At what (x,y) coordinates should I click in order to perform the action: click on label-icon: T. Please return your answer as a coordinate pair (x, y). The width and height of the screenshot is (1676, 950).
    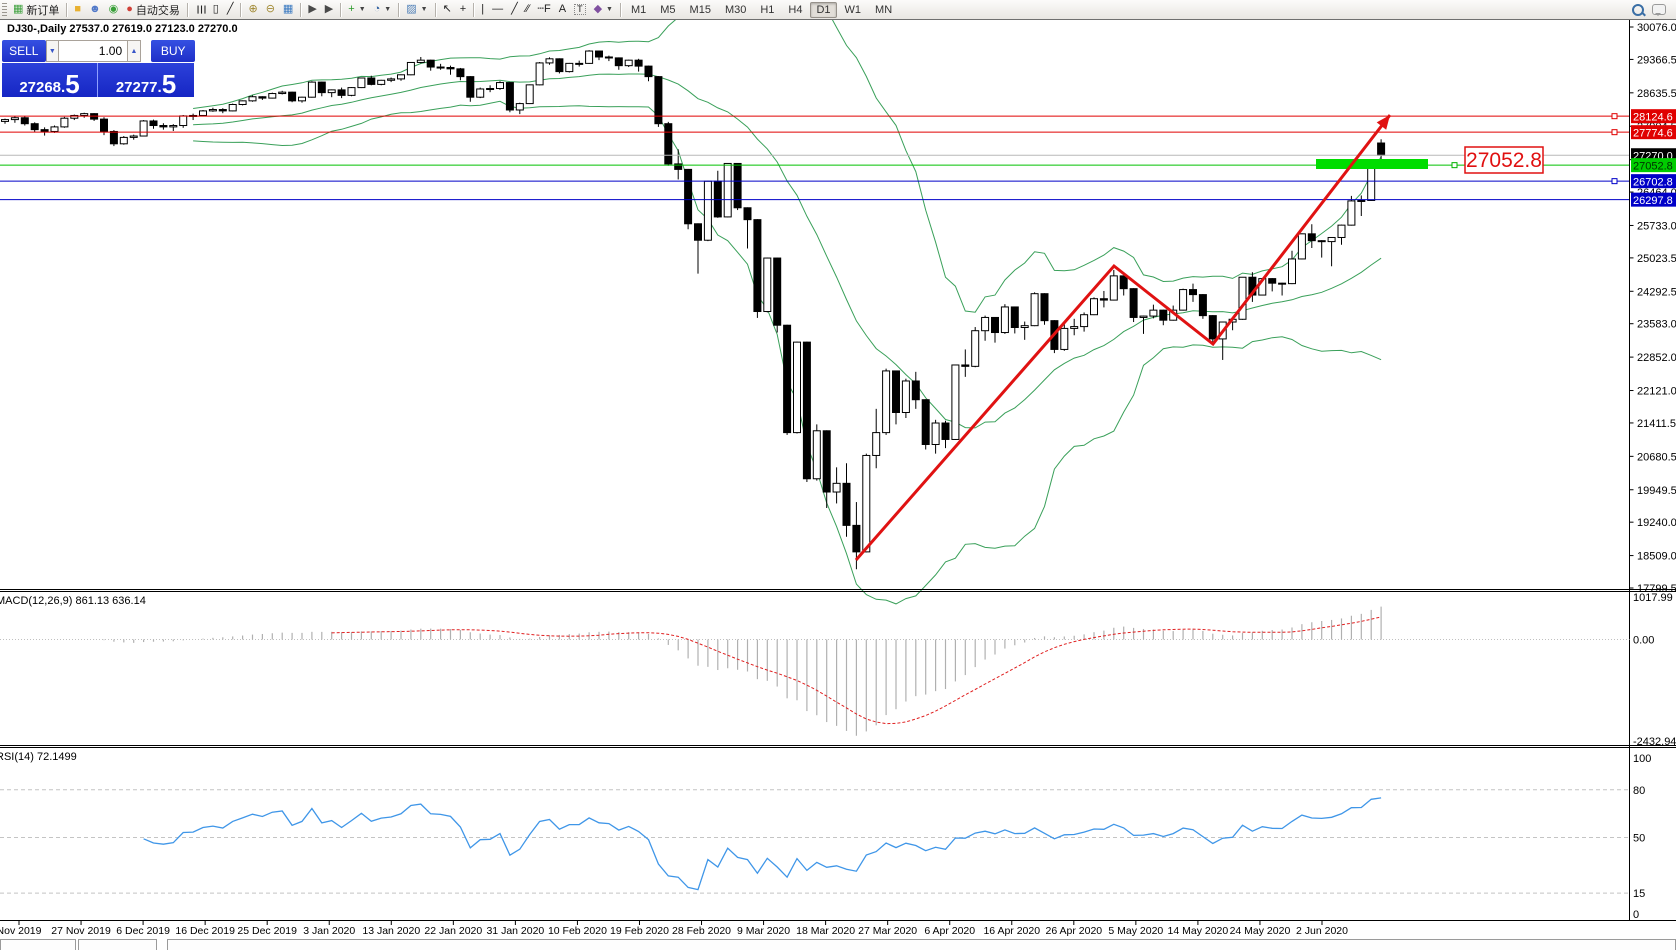
    Looking at the image, I should click on (580, 9).